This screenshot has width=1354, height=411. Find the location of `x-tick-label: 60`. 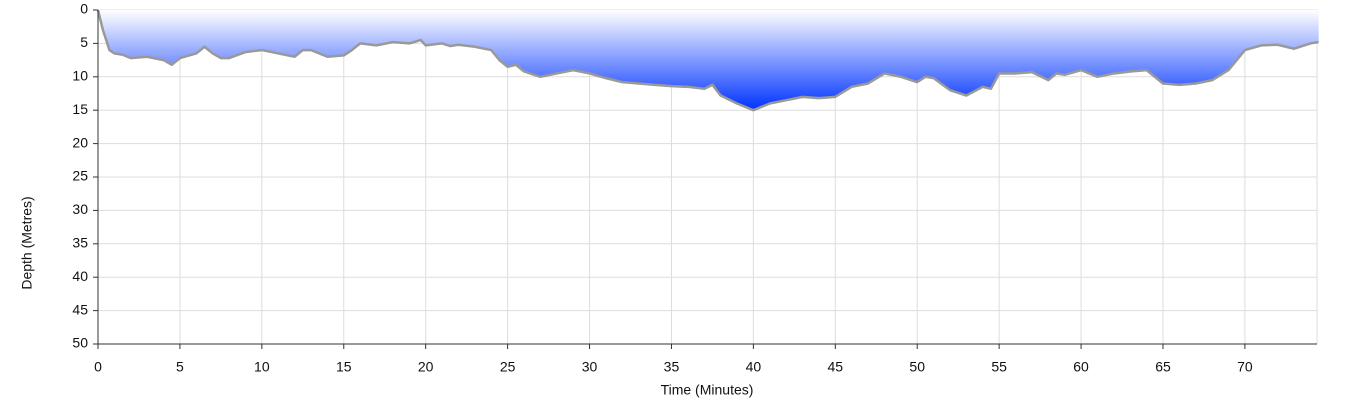

x-tick-label: 60 is located at coordinates (1081, 367).